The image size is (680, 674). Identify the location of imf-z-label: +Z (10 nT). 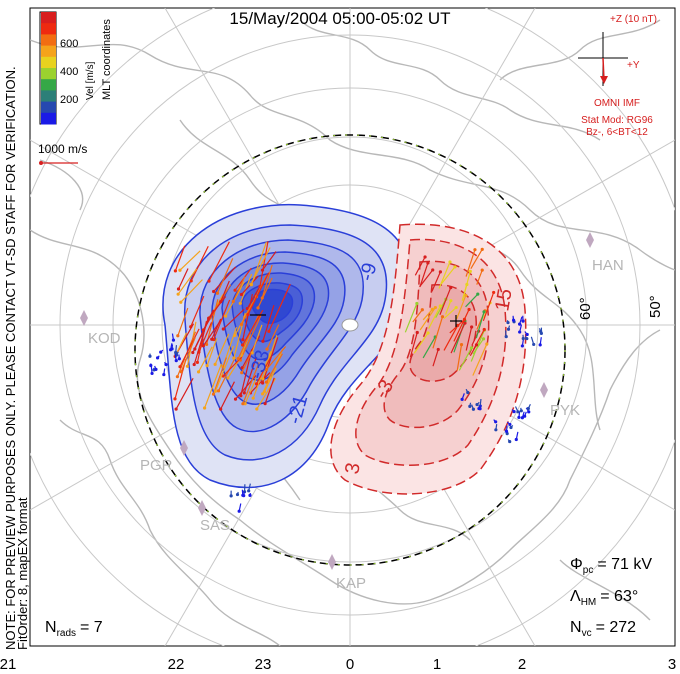
(633, 19).